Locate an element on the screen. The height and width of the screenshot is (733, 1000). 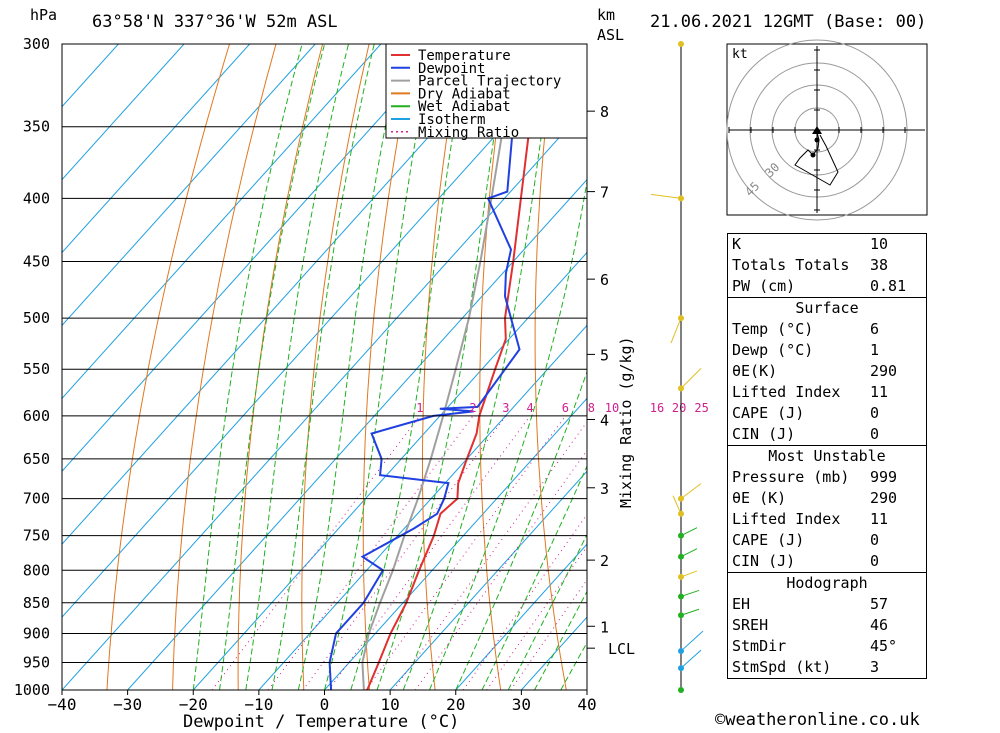
indices-row: SREH 46 is located at coordinates (827, 625).